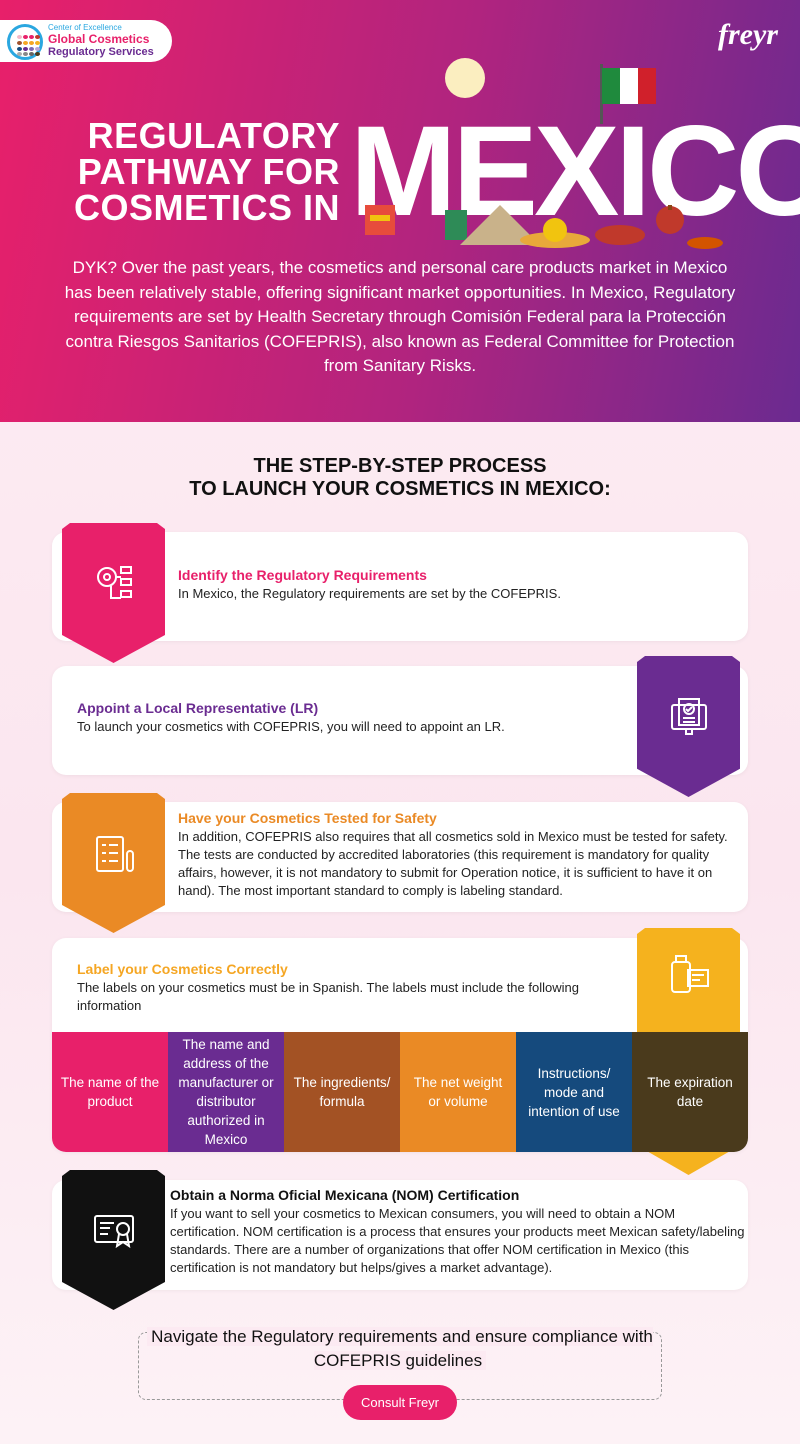 The height and width of the screenshot is (1444, 800). I want to click on title-line: PATHWAY FOR, so click(208, 171).